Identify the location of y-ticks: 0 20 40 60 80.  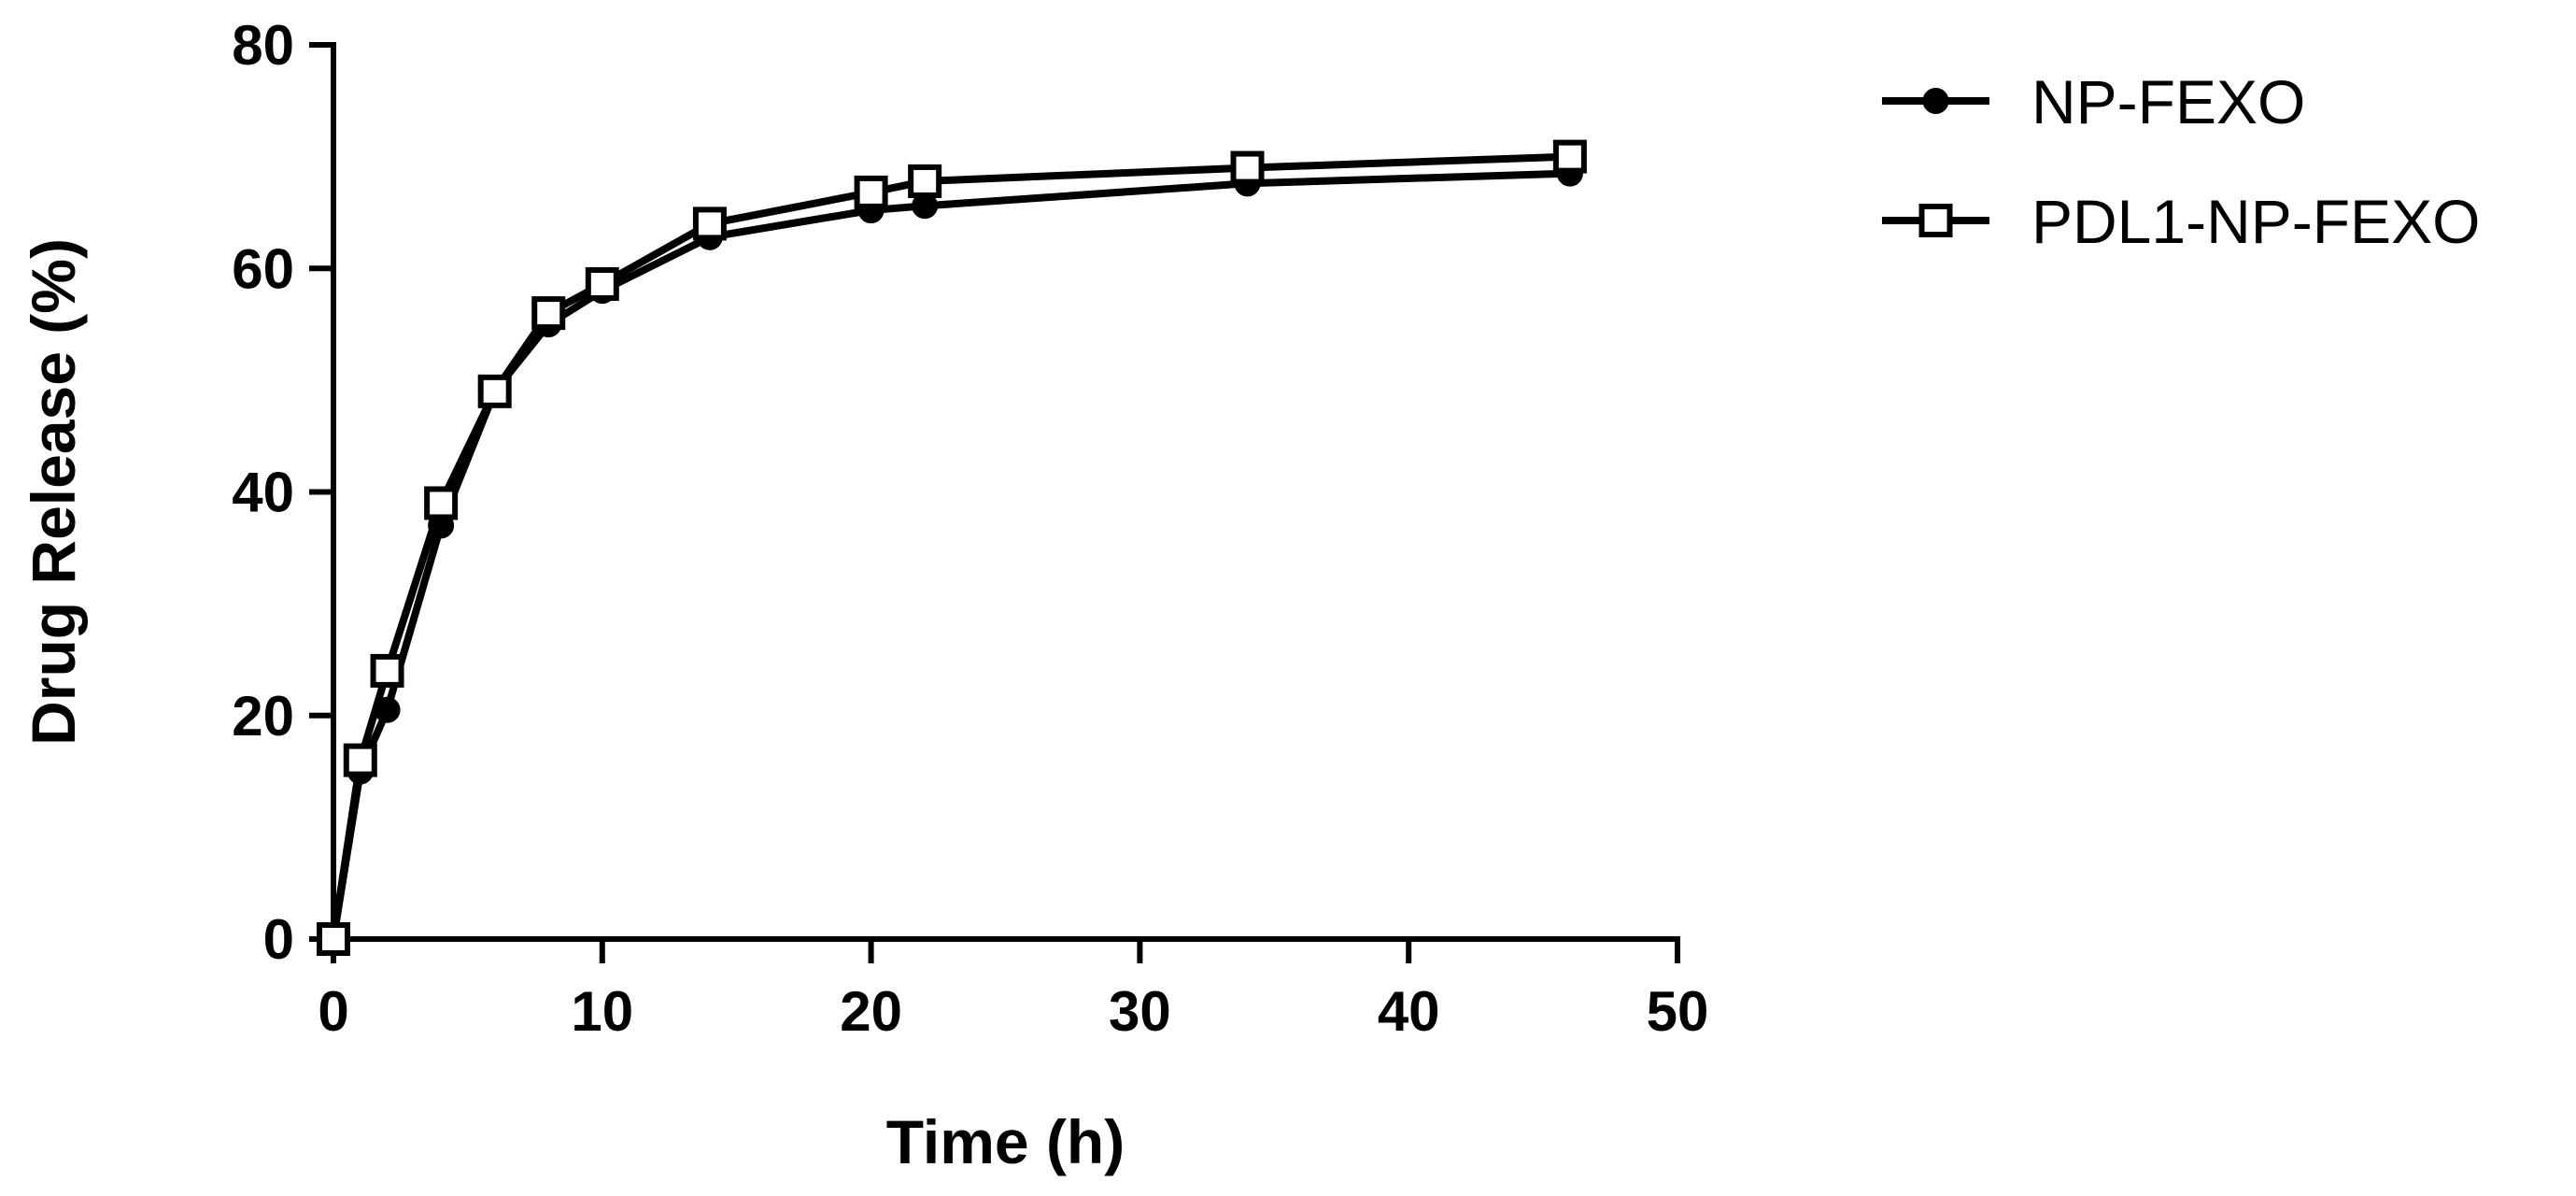
(282, 492).